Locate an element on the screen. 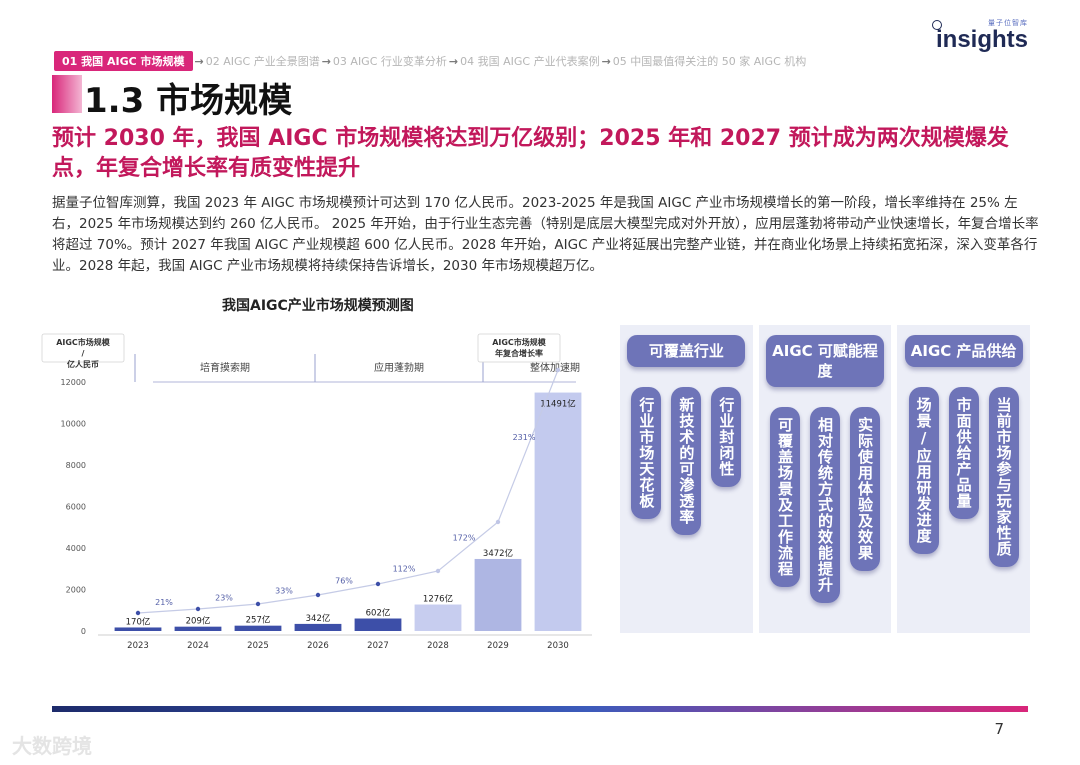 The height and width of the screenshot is (765, 1080). growth-rate-label: 112% is located at coordinates (404, 569).